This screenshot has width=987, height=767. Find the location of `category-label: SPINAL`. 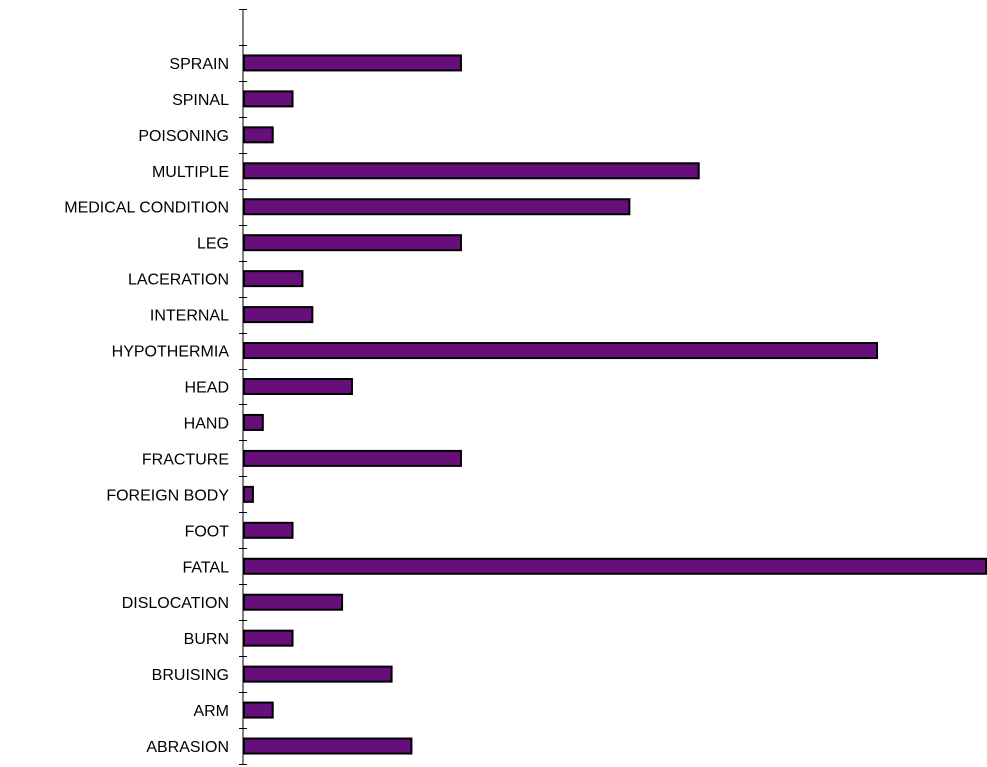

category-label: SPINAL is located at coordinates (200, 100).